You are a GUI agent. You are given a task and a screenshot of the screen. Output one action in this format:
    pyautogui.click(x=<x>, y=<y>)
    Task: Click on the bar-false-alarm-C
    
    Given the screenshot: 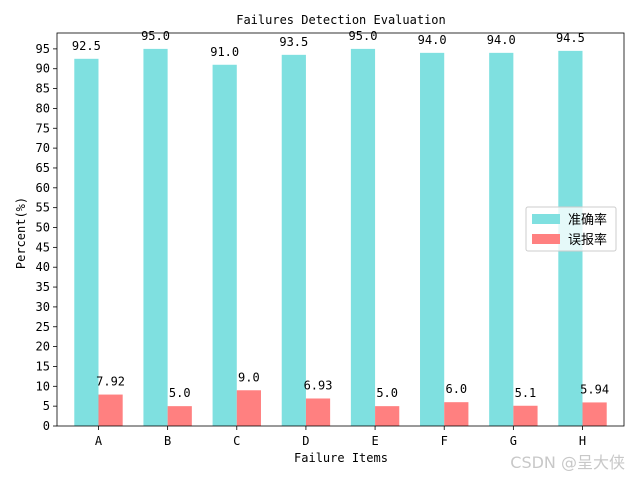 What is the action you would take?
    pyautogui.click(x=248, y=408)
    